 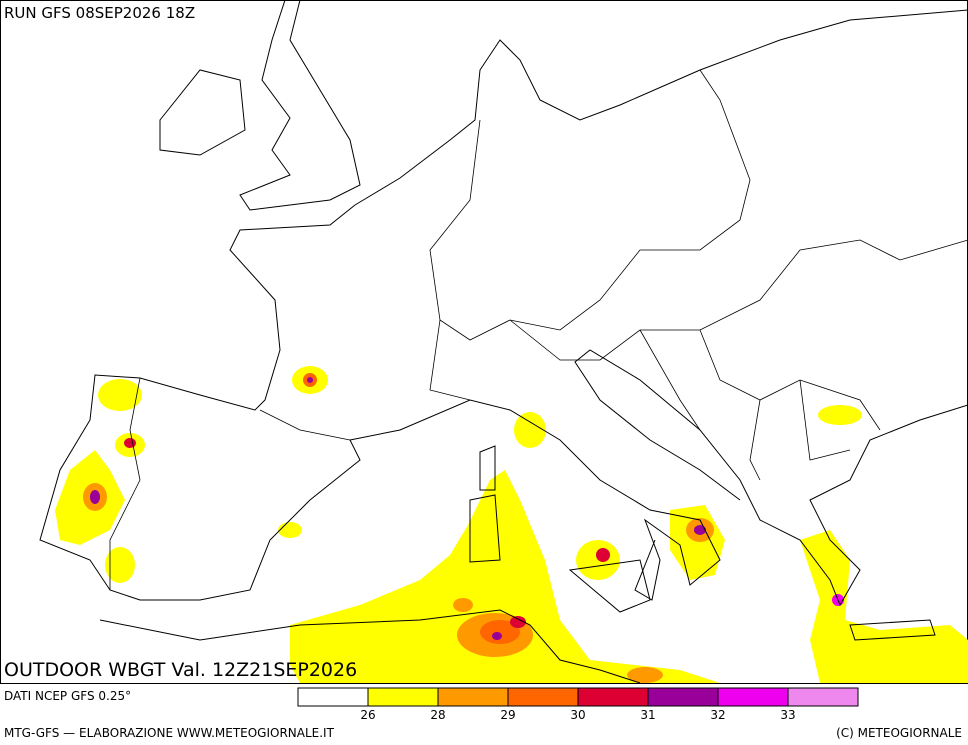 What do you see at coordinates (437, 715) in the screenshot?
I see `legend-tick-label: 28` at bounding box center [437, 715].